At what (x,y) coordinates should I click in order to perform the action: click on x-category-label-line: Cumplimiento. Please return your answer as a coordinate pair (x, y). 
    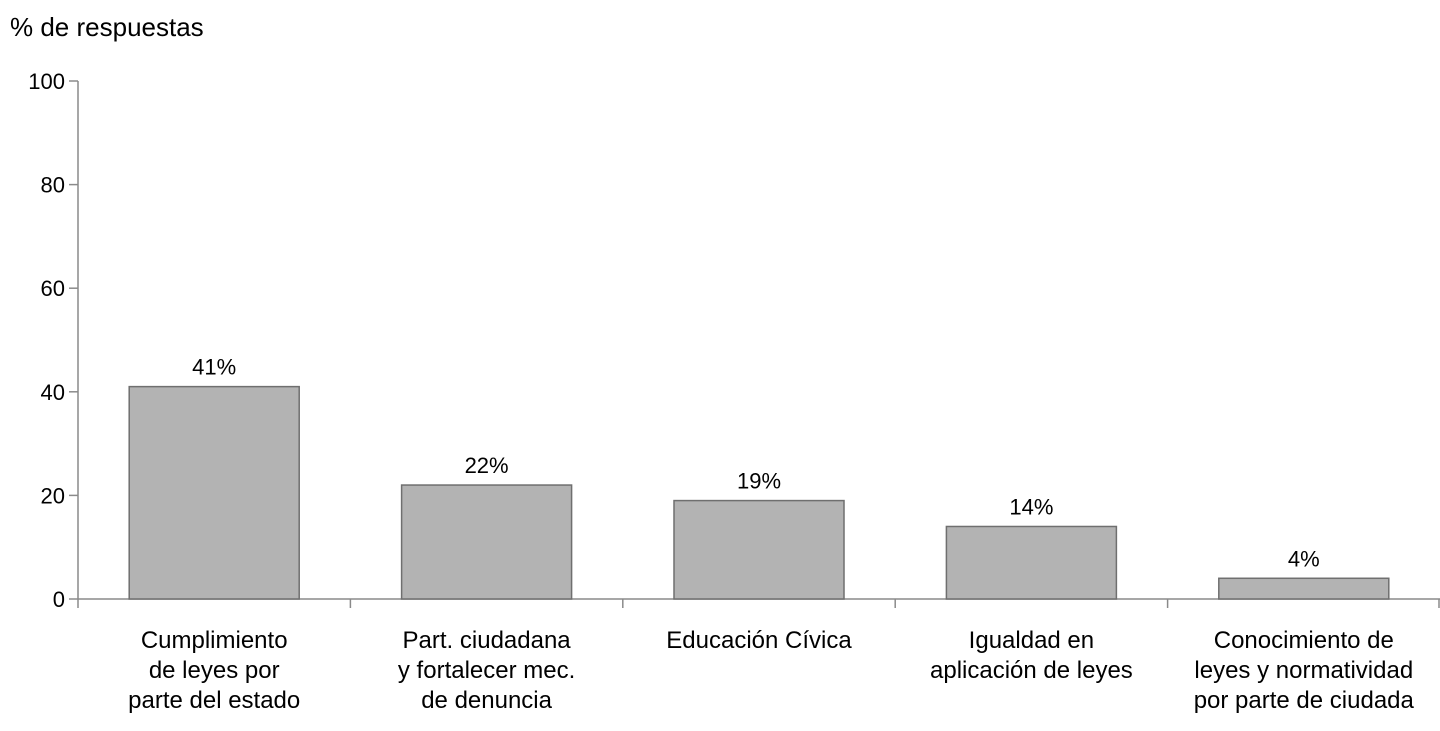
    Looking at the image, I should click on (214, 640).